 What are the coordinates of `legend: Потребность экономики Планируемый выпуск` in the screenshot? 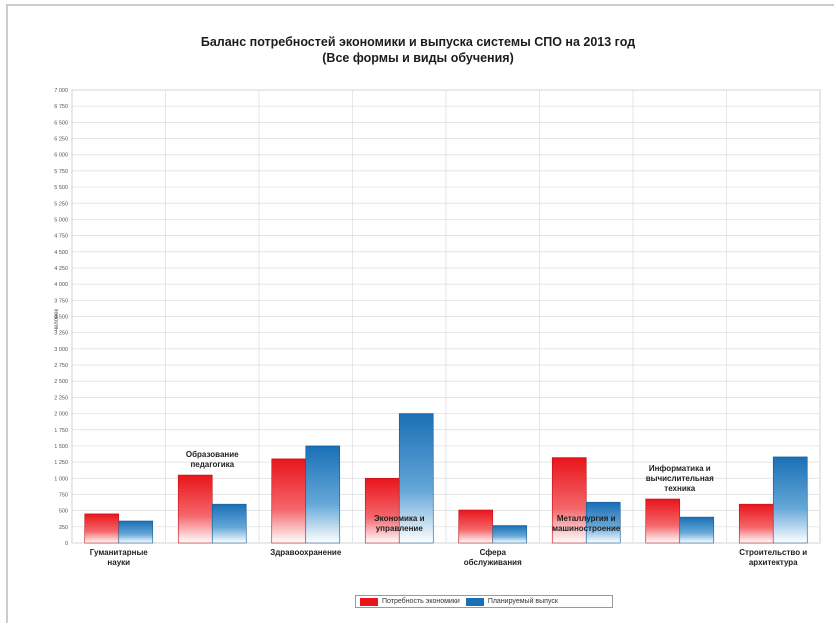 It's located at (484, 601).